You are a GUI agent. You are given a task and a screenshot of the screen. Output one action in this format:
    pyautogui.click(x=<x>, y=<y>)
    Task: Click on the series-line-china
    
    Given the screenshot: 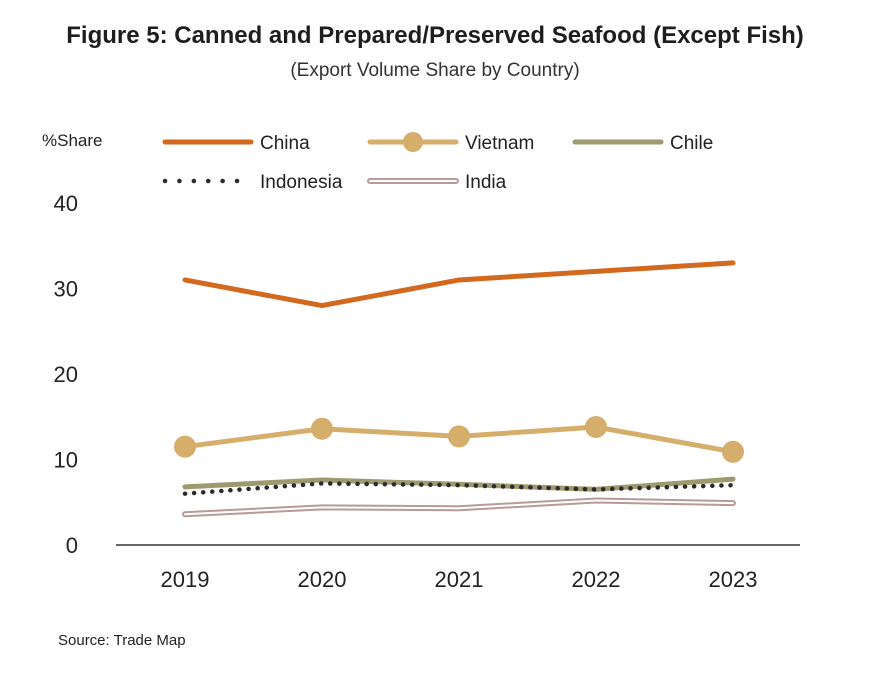 What is the action you would take?
    pyautogui.click(x=459, y=284)
    